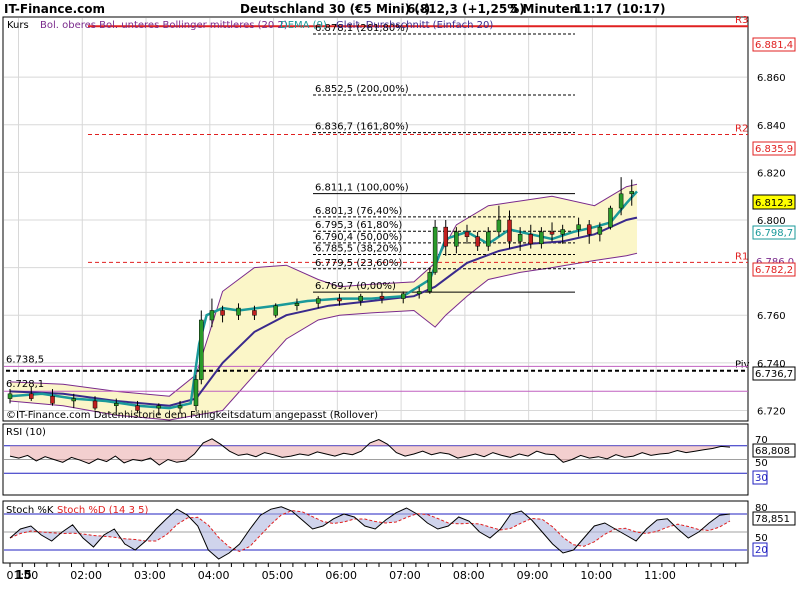 This screenshot has height=604, width=800. I want to click on time-tick-label: 08:00, so click(469, 575).